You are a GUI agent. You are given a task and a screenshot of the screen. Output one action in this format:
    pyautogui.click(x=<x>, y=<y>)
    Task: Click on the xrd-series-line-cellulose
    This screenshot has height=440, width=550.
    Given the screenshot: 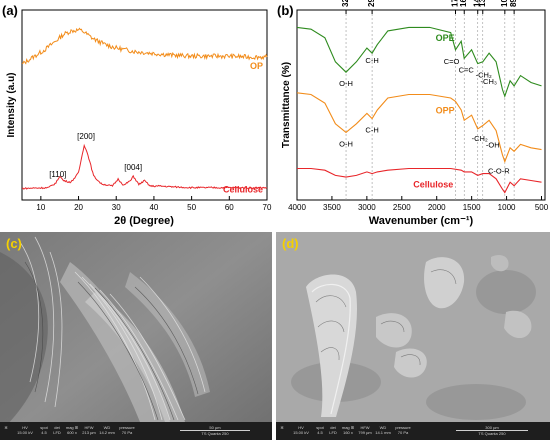 What is the action you would take?
    pyautogui.click(x=144, y=166)
    